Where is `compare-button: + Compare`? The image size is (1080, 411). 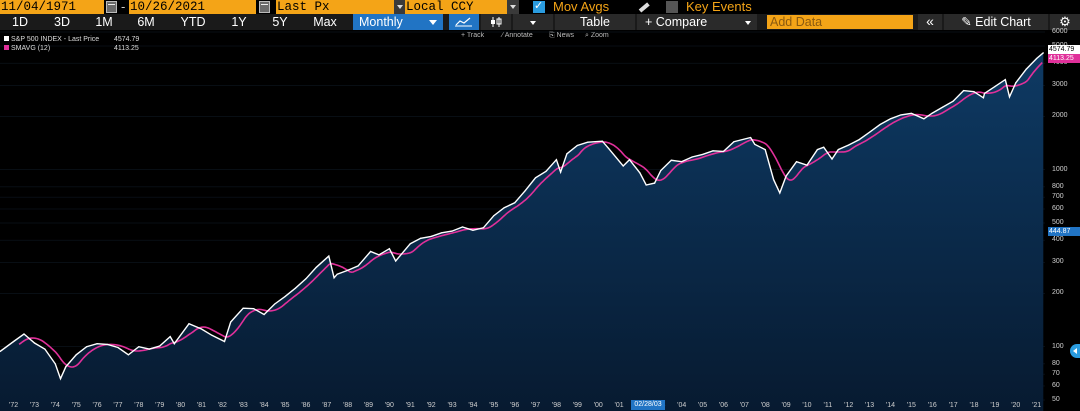 compare-button: + Compare is located at coordinates (697, 22).